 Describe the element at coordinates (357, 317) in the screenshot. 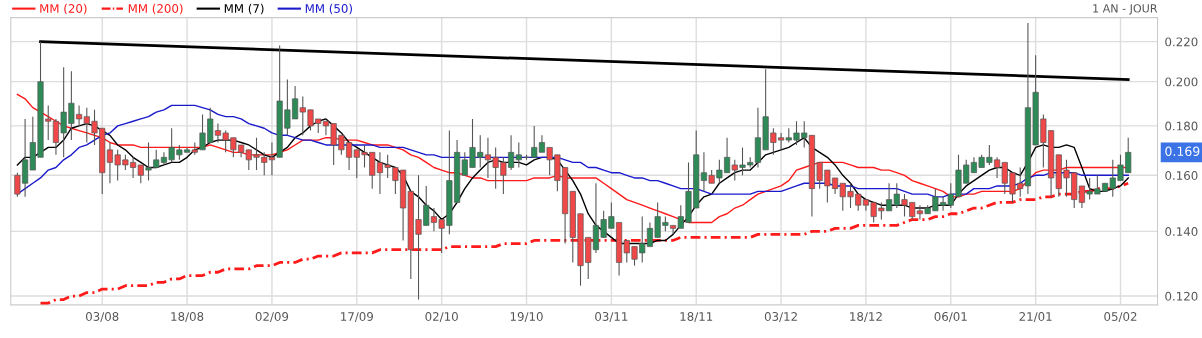

I see `x-tick-label: 17/09` at that location.